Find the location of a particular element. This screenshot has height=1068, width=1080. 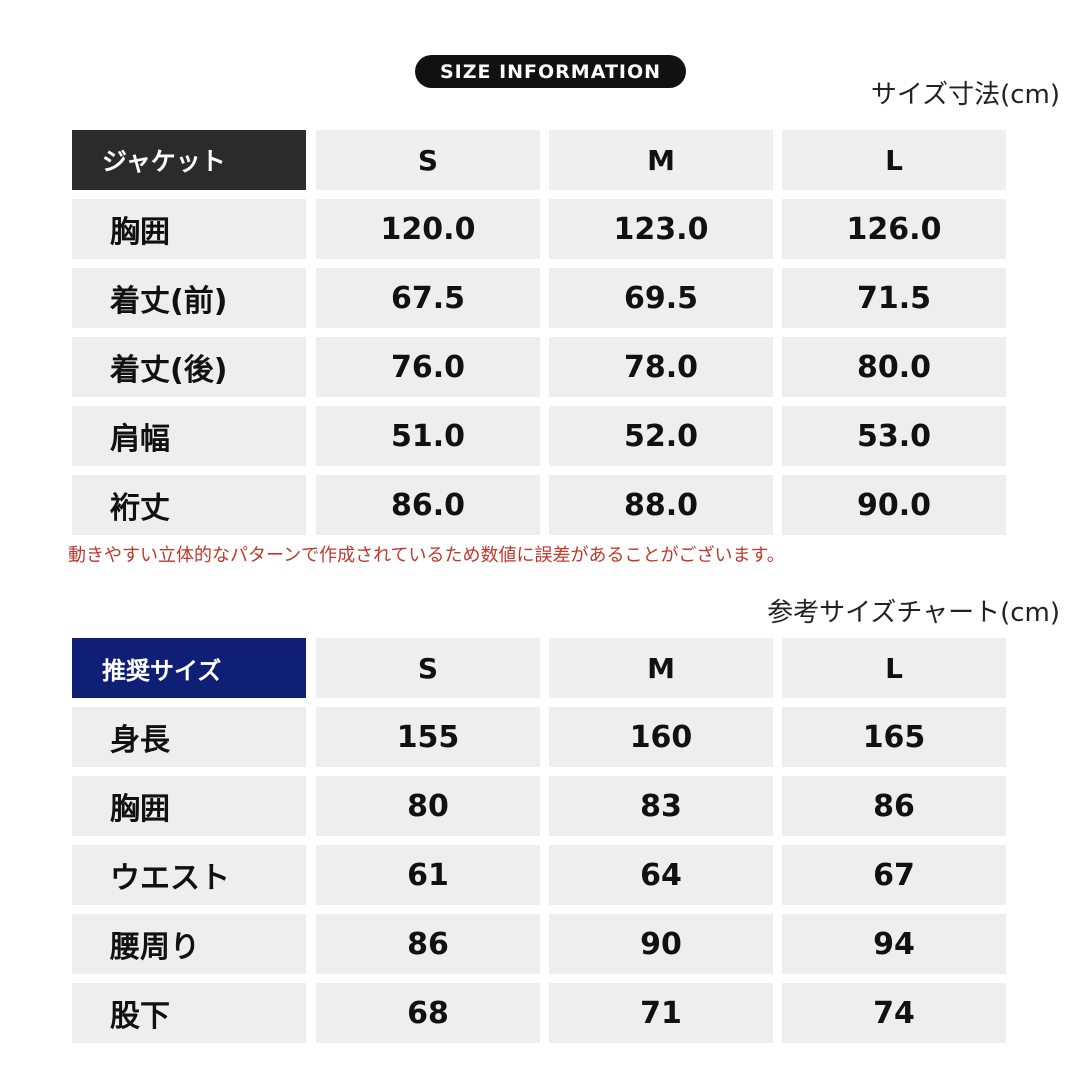

cell-value: 80 is located at coordinates (428, 806).